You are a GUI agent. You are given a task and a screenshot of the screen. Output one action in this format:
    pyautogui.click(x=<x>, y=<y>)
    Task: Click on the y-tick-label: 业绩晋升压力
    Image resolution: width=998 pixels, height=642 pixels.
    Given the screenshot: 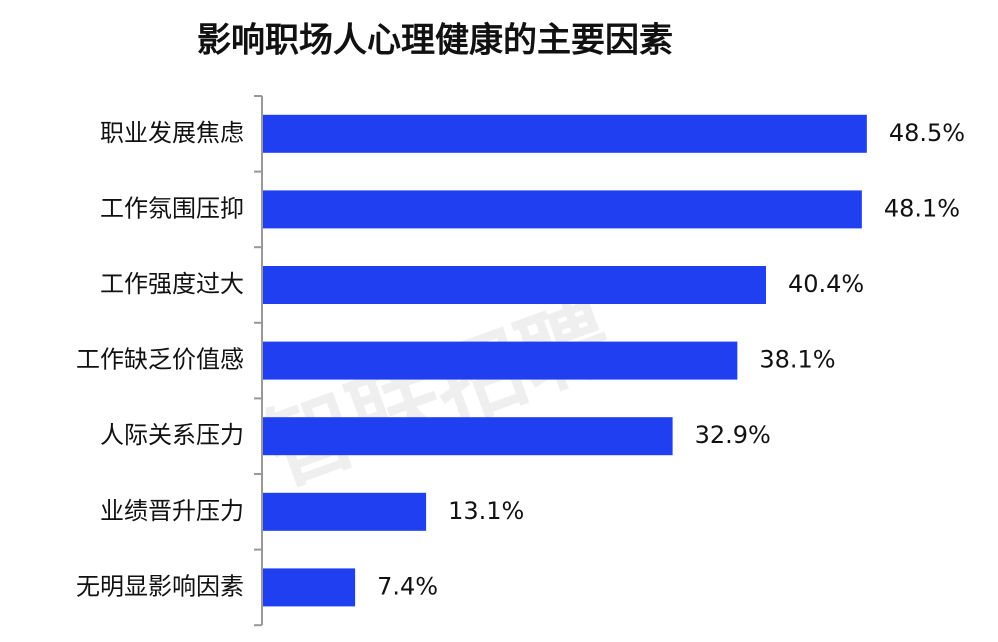 What is the action you would take?
    pyautogui.click(x=172, y=511)
    